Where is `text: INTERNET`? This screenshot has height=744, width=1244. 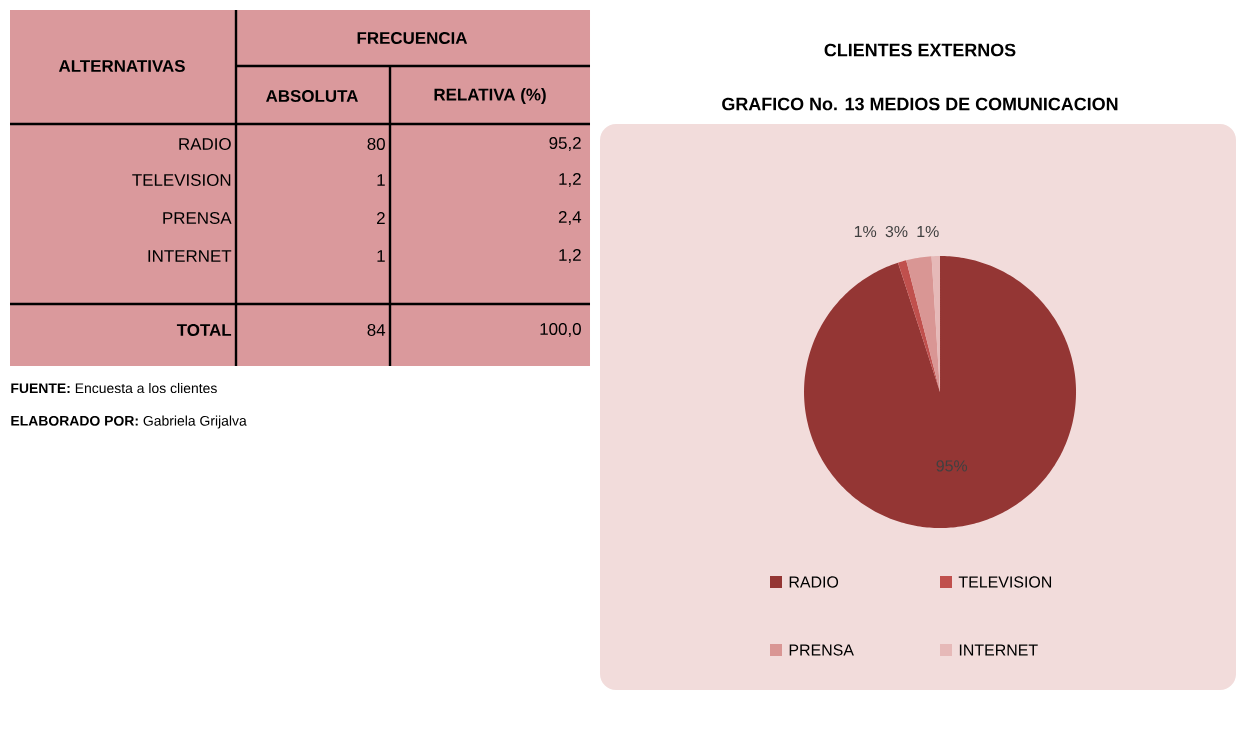
text: INTERNET is located at coordinates (190, 256).